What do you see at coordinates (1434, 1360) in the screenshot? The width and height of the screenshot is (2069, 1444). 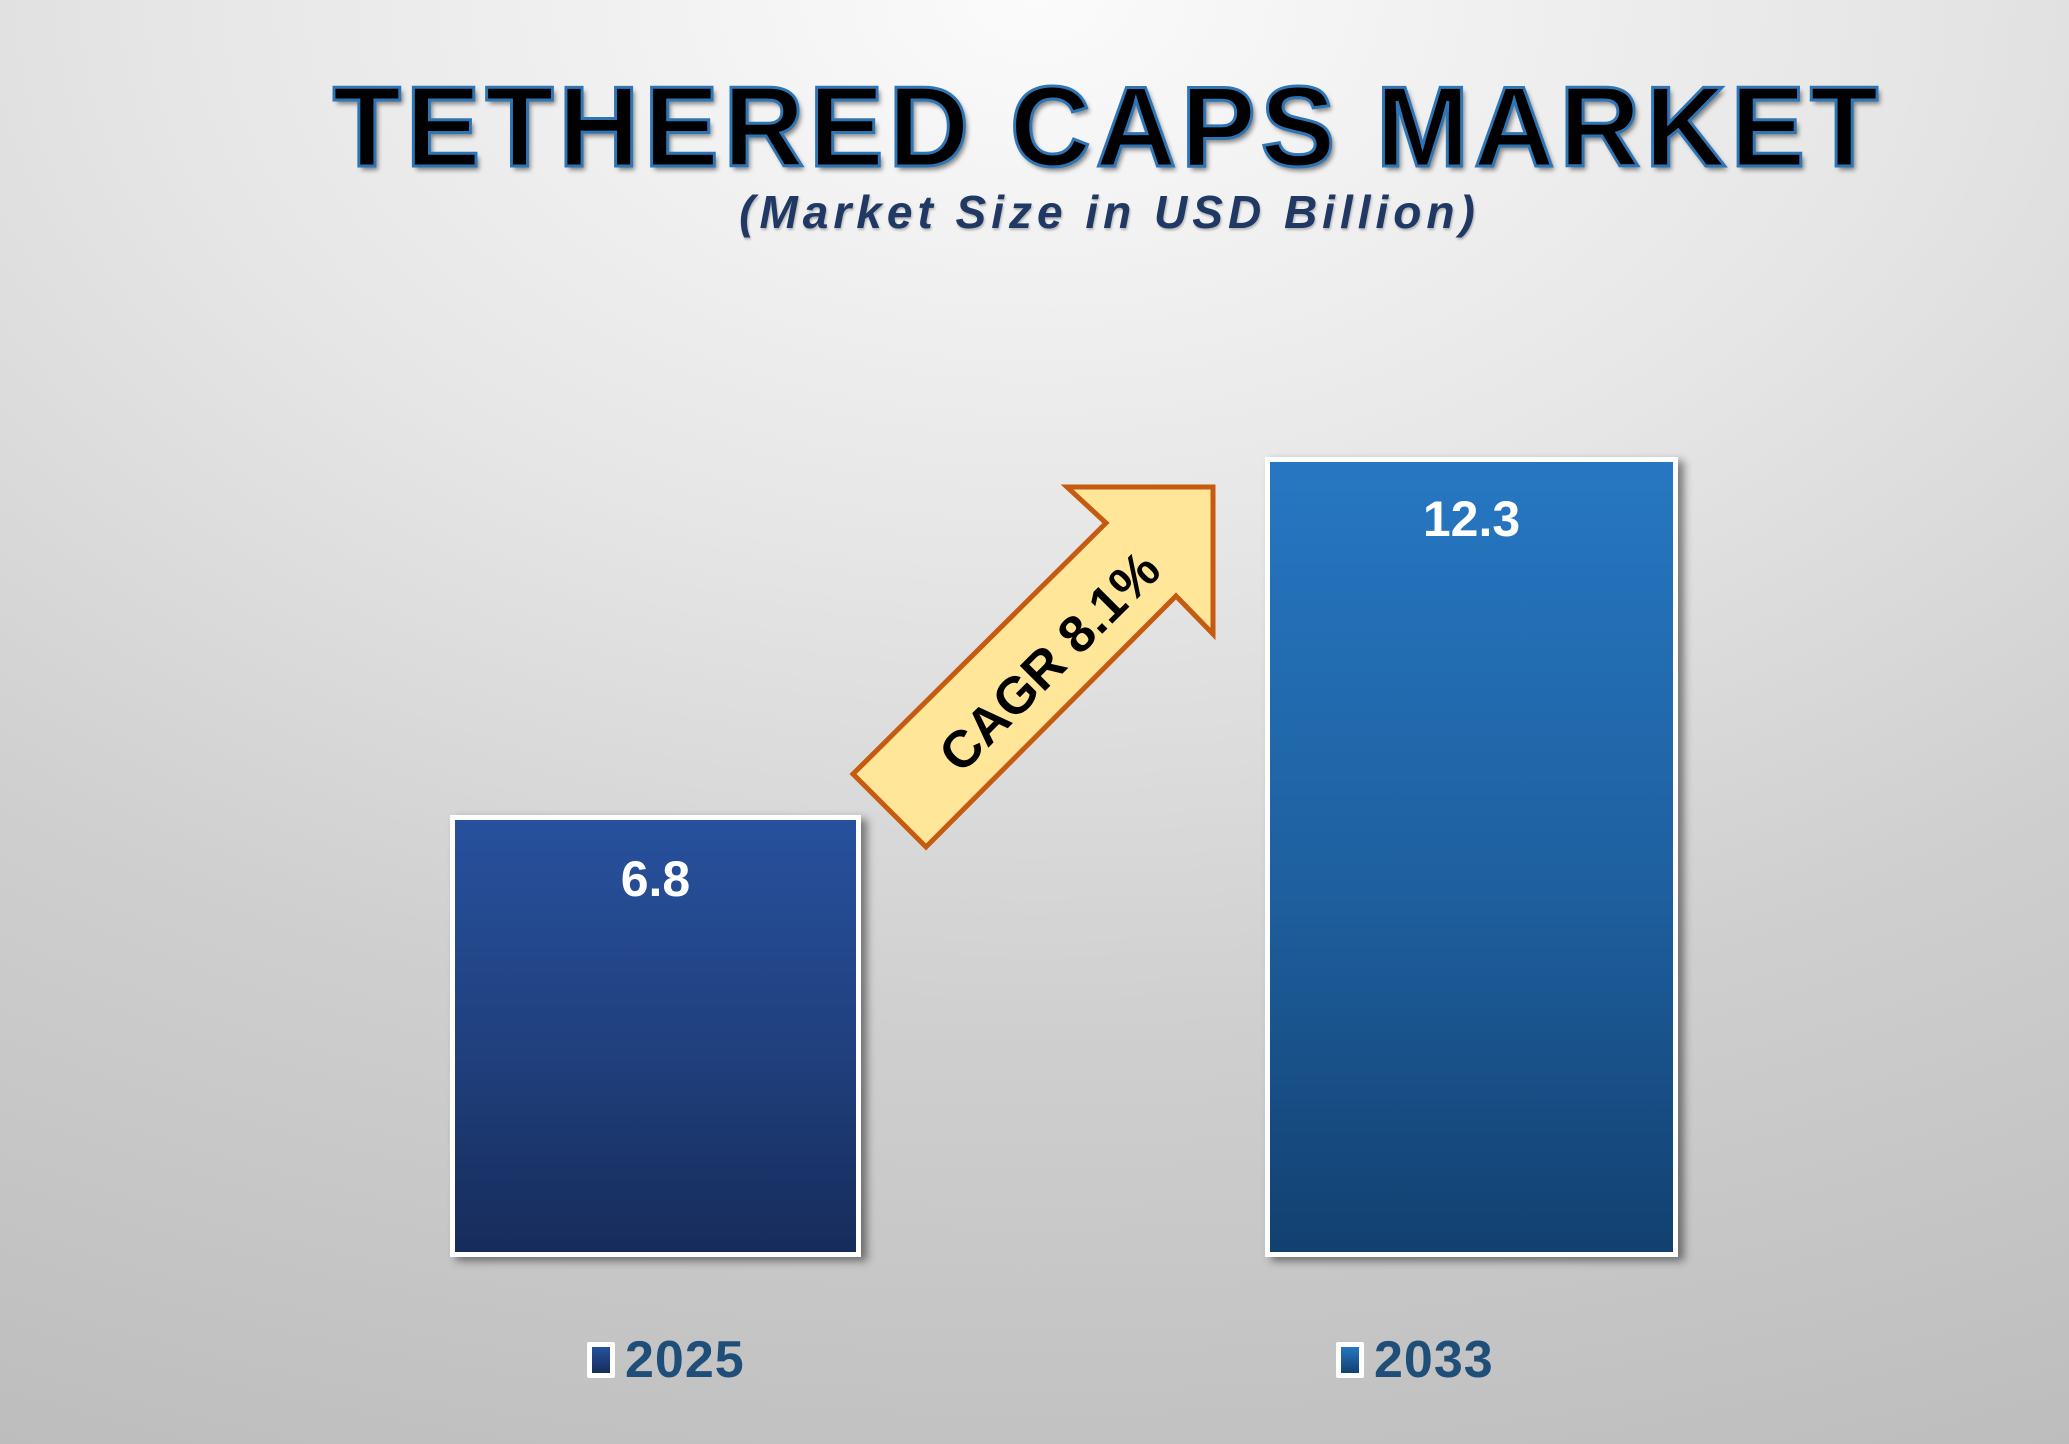 I see `legend-label-2033: 2033` at bounding box center [1434, 1360].